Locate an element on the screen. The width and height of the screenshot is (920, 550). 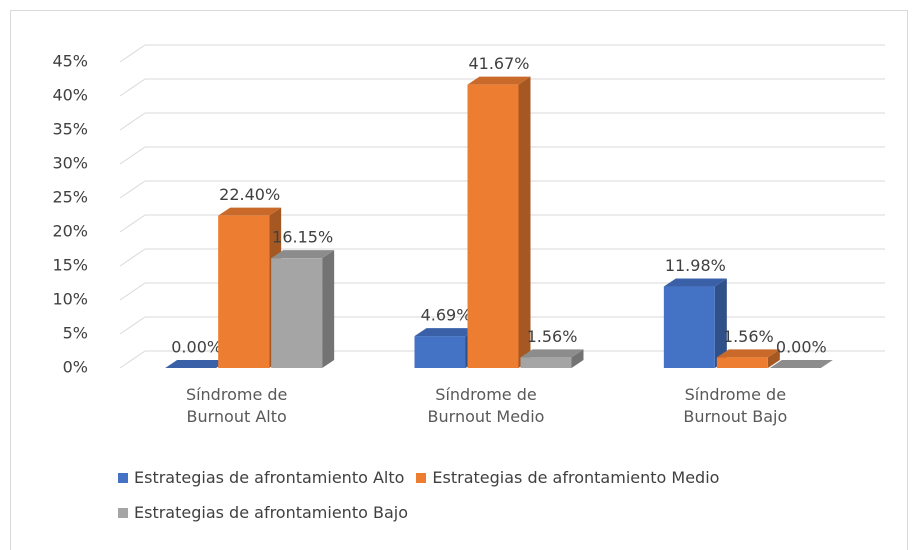
y-tick-label: 15% is located at coordinates (70, 265).